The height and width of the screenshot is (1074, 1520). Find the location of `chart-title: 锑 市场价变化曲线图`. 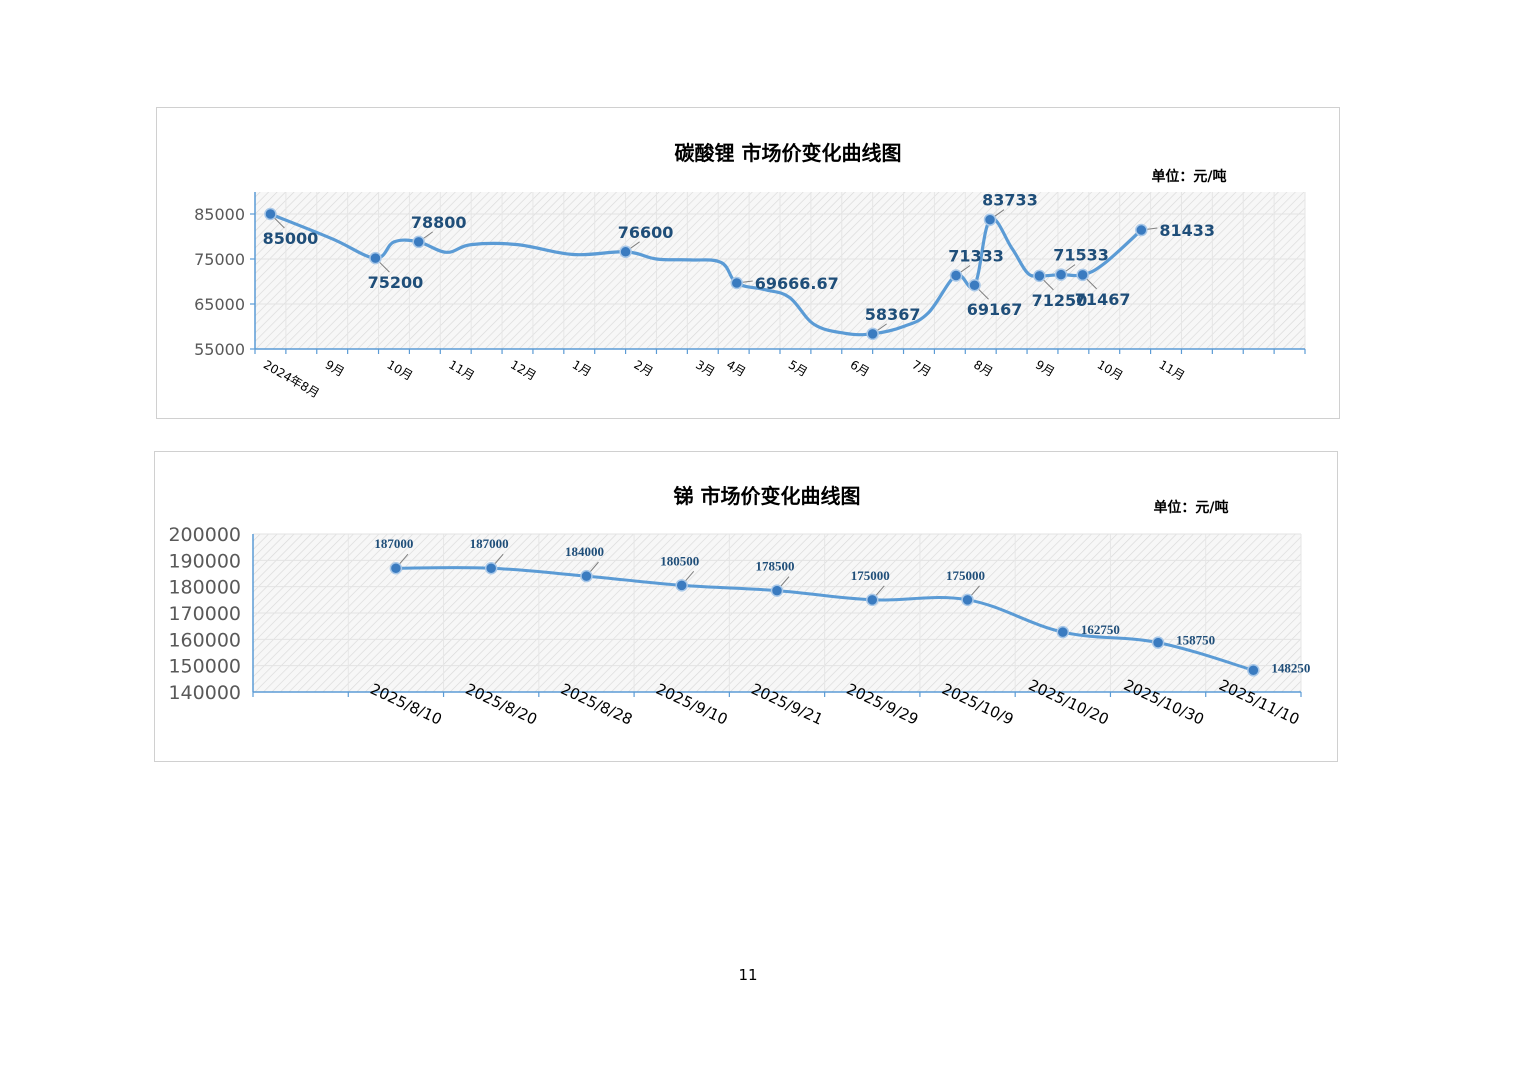

chart-title: 锑 市场价变化曲线图 is located at coordinates (767, 496).